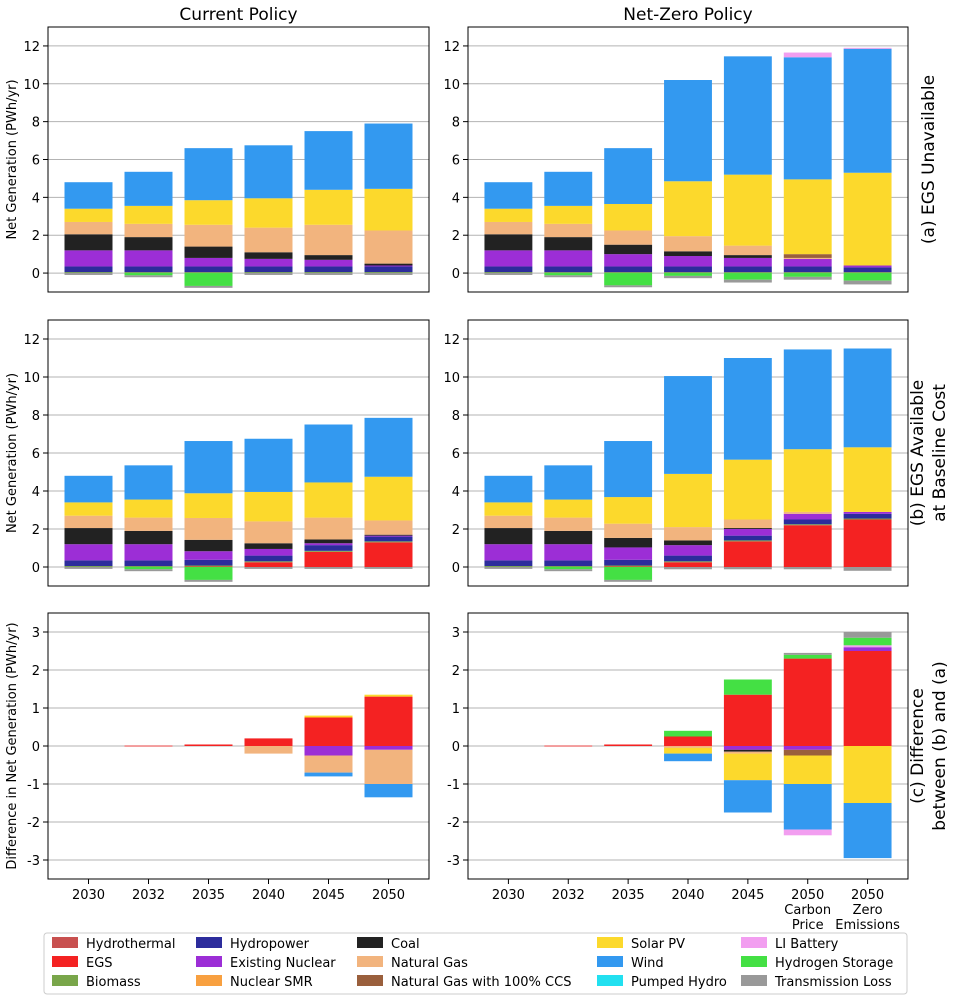 The height and width of the screenshot is (1000, 964). What do you see at coordinates (456, 747) in the screenshot?
I see `y-tick-label: 0` at bounding box center [456, 747].